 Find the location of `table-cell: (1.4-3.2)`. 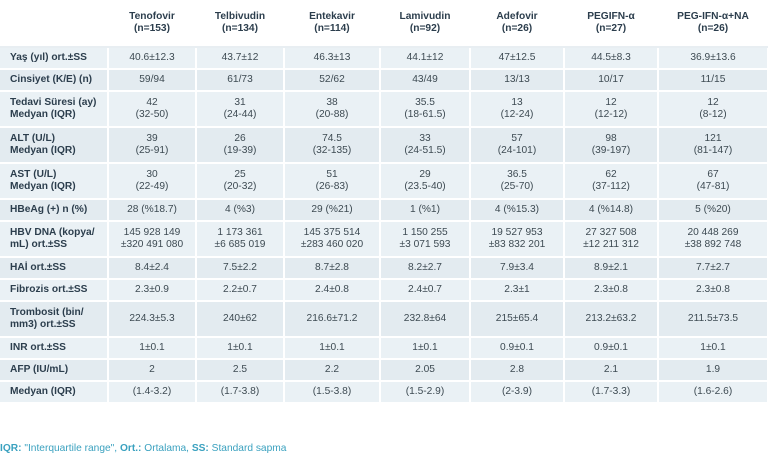

table-cell: (1.4-3.2) is located at coordinates (152, 392).